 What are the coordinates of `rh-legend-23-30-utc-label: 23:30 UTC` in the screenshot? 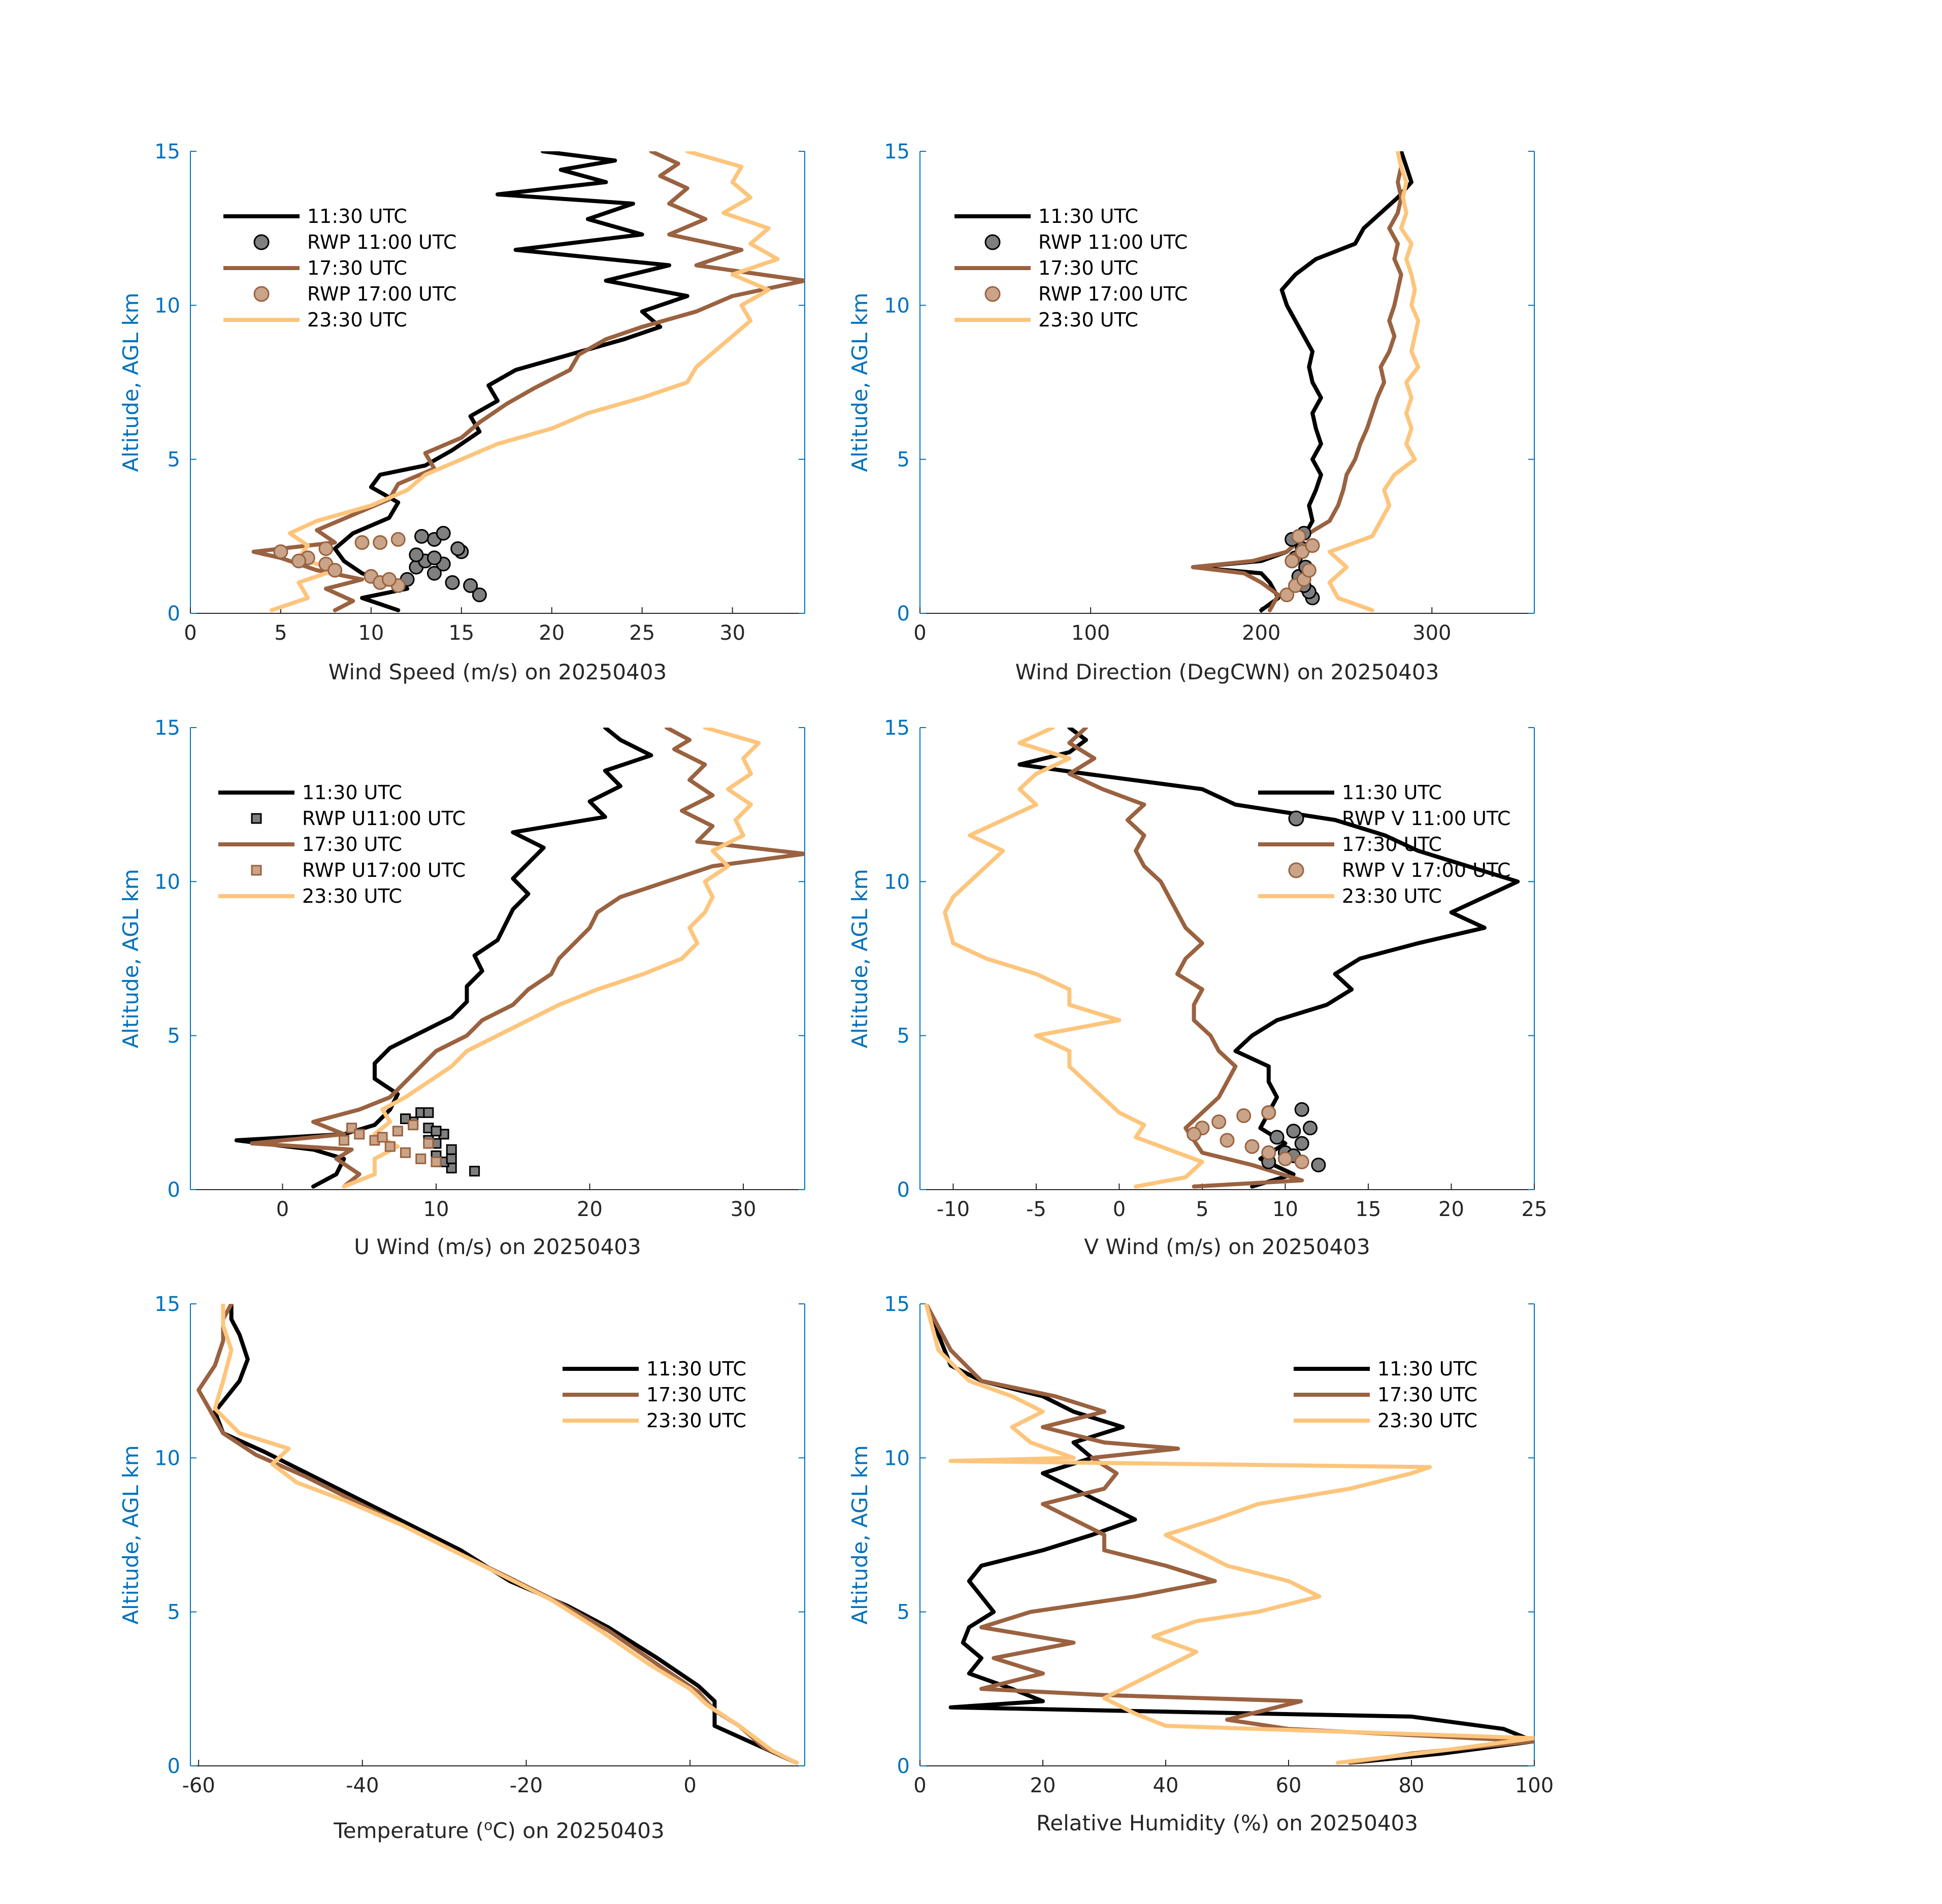 It's located at (1427, 1421).